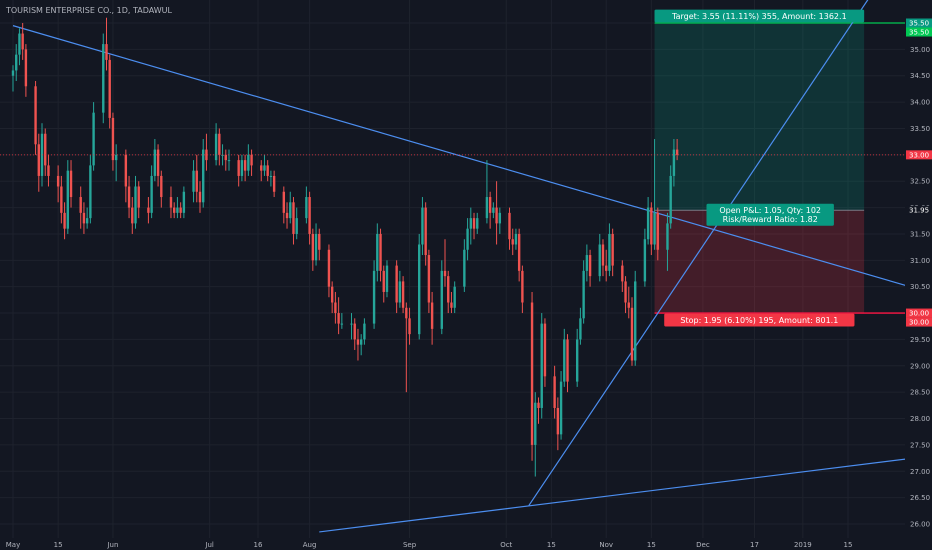  I want to click on price-tag-box, so click(919, 313).